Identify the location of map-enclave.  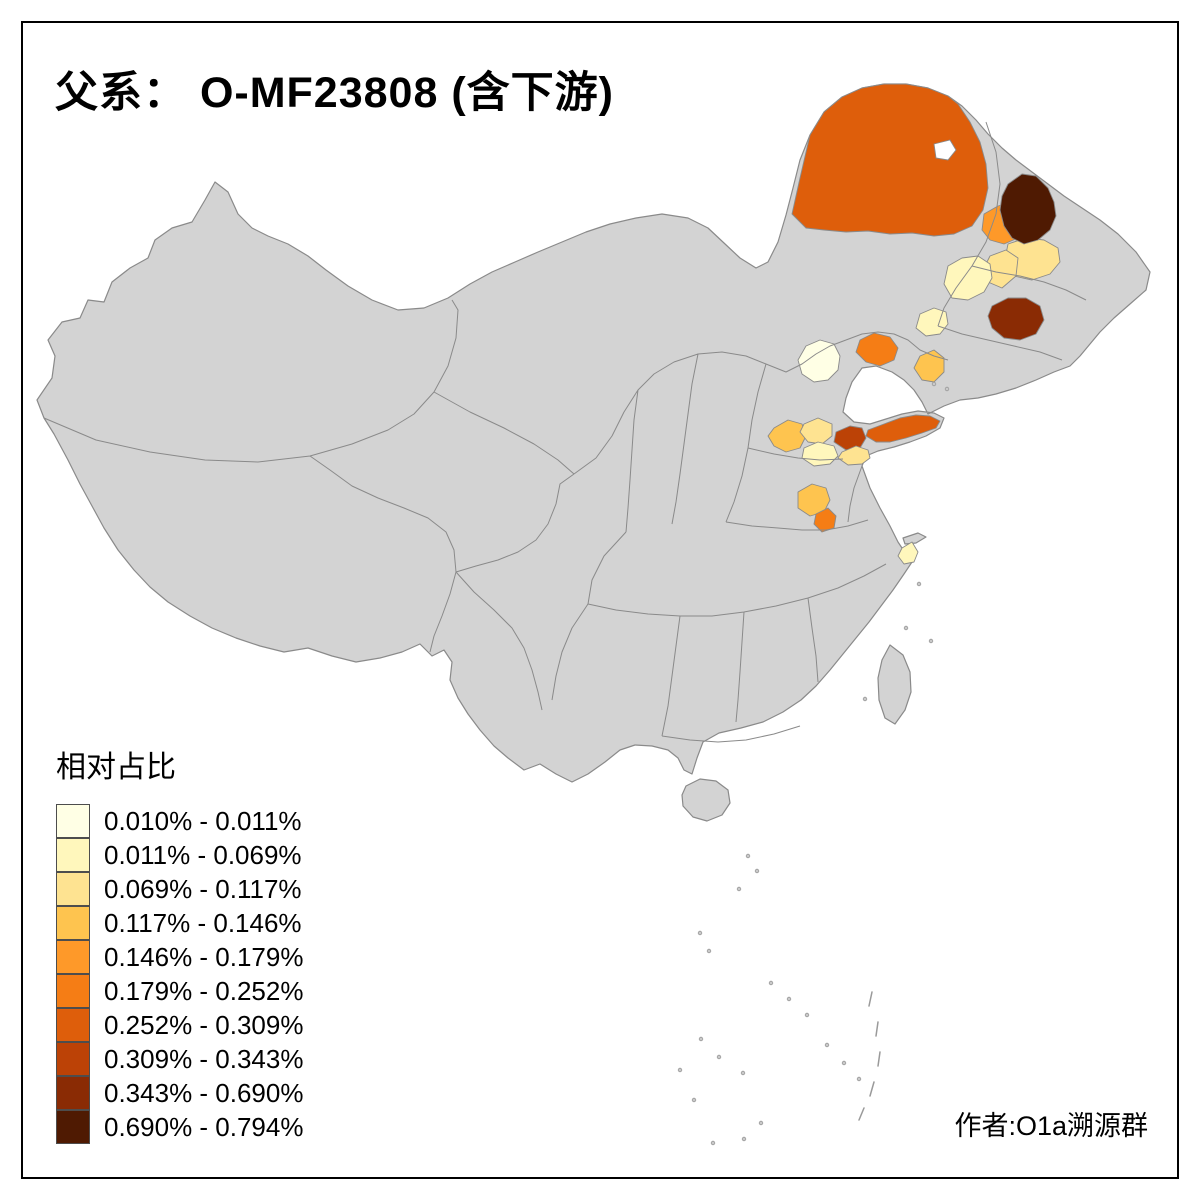
(945, 150).